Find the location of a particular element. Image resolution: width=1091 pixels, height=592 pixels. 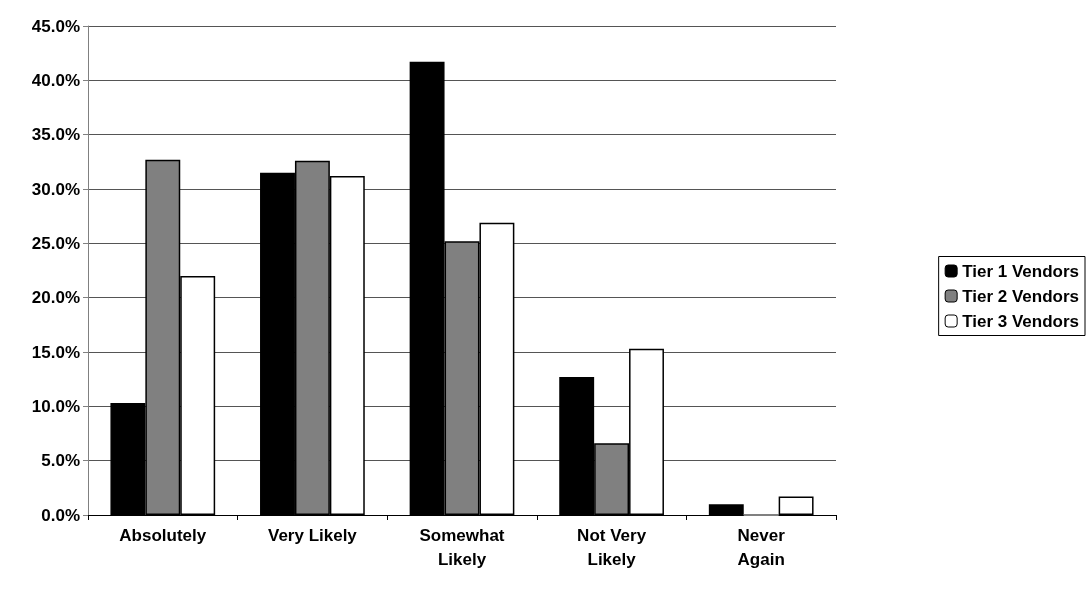

legend-label: Tier 1 Vendors is located at coordinates (1021, 271).